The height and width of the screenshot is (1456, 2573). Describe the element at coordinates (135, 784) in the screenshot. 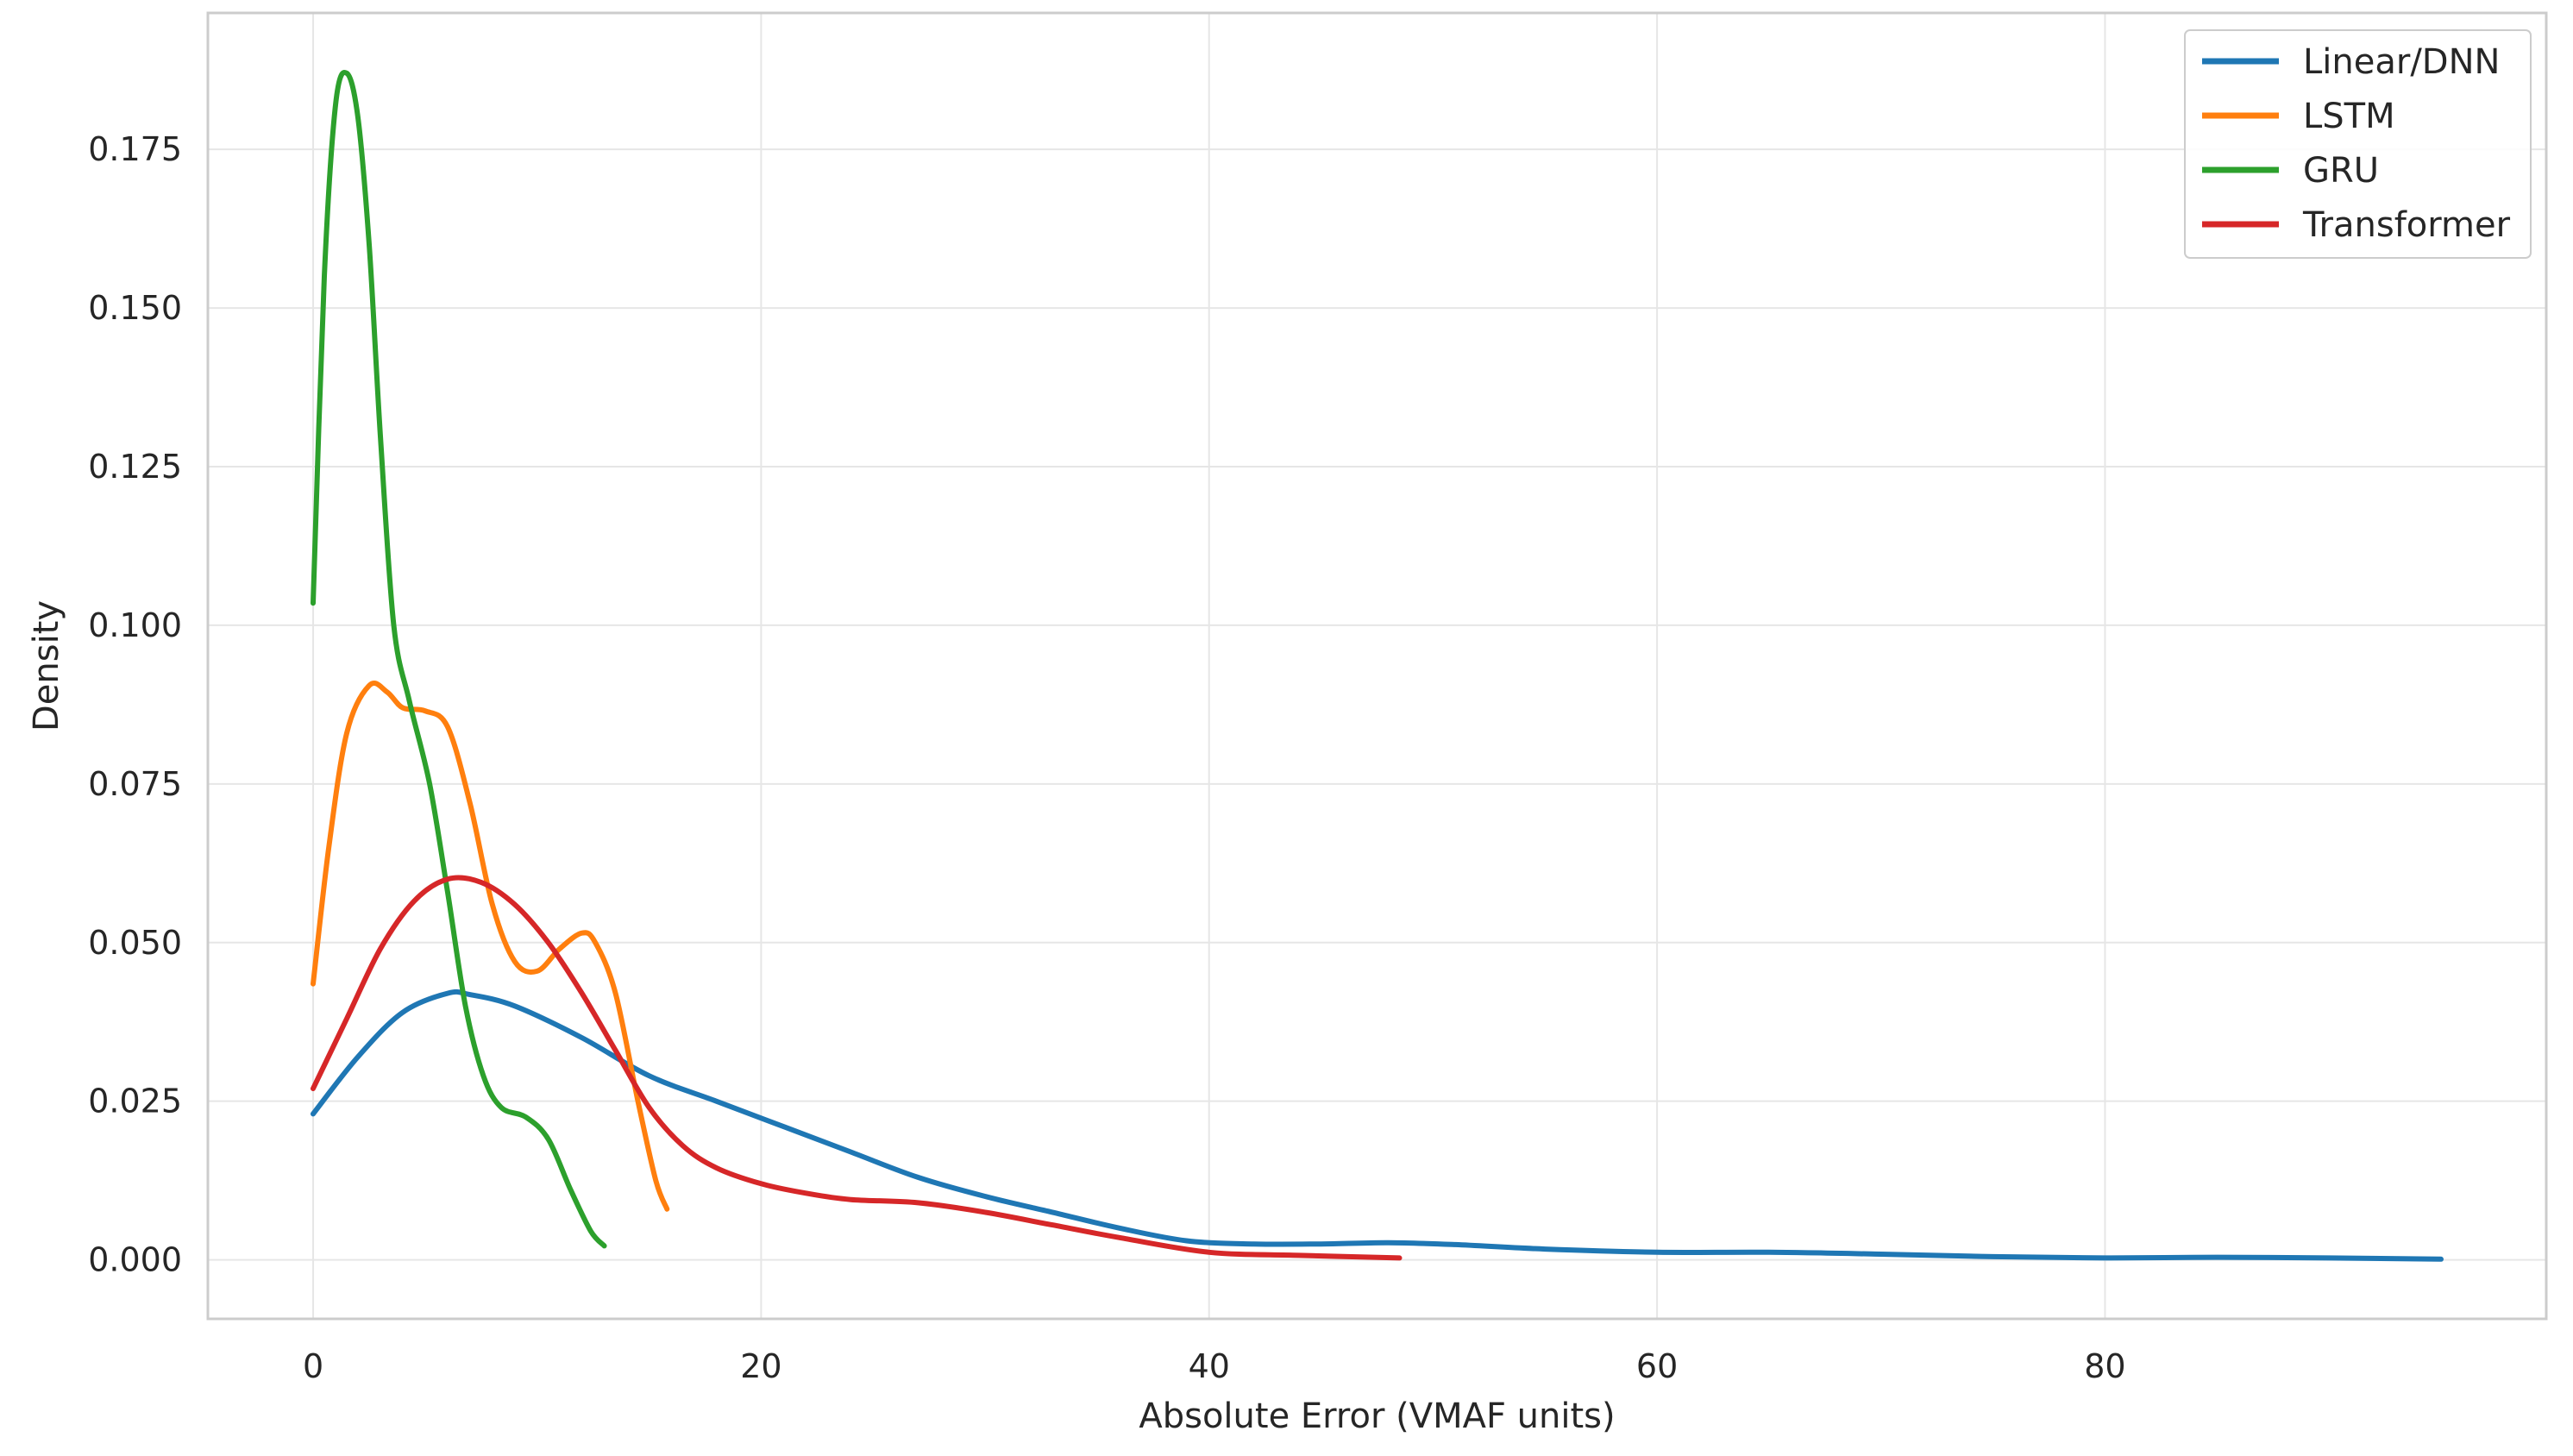

I see `y-tick-label: 0.075` at that location.